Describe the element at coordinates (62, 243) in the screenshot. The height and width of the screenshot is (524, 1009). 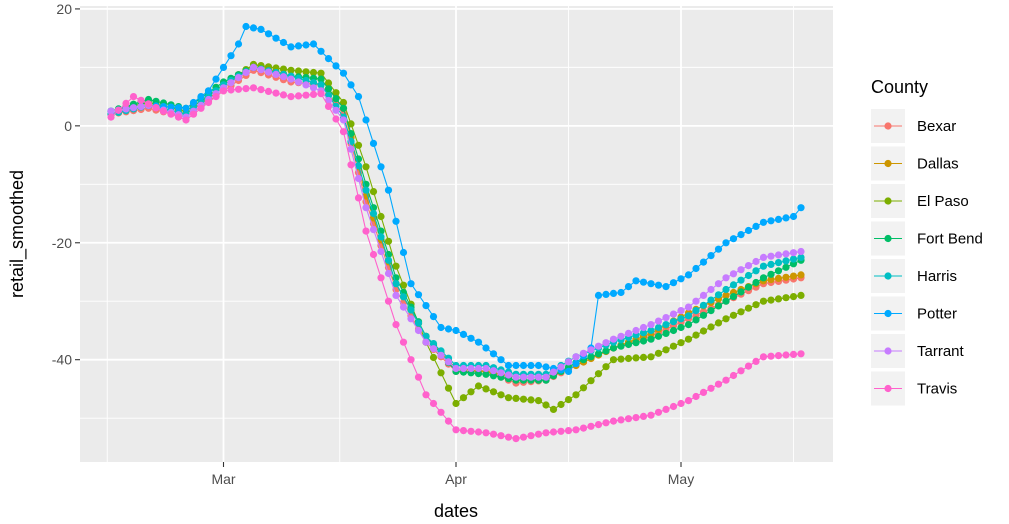
I see `y-tick-label: -20` at that location.